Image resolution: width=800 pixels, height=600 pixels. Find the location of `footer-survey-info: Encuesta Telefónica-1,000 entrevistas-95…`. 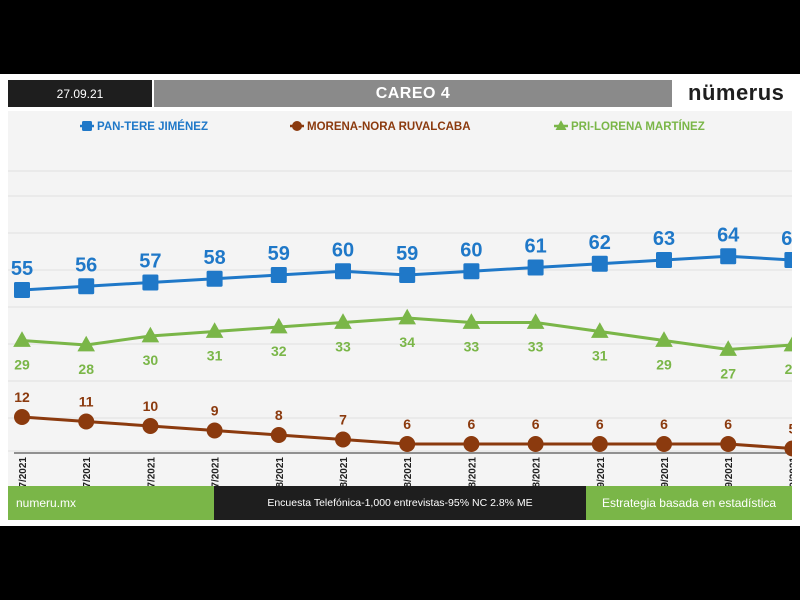

footer-survey-info: Encuesta Telefónica-1,000 entrevistas-95… is located at coordinates (400, 503).